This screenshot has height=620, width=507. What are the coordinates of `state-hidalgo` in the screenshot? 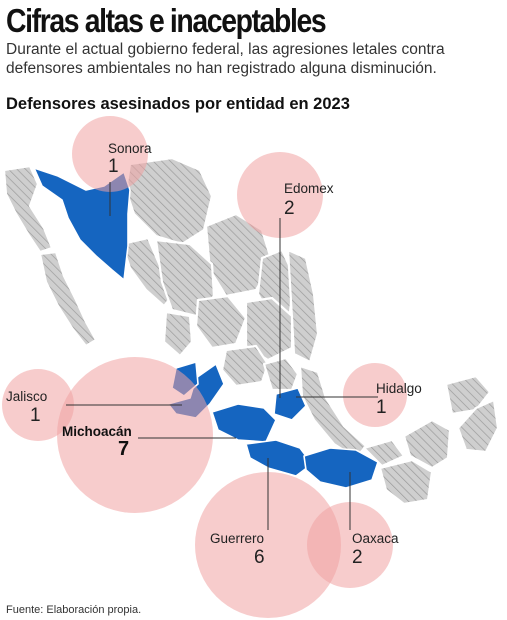 It's located at (281, 374).